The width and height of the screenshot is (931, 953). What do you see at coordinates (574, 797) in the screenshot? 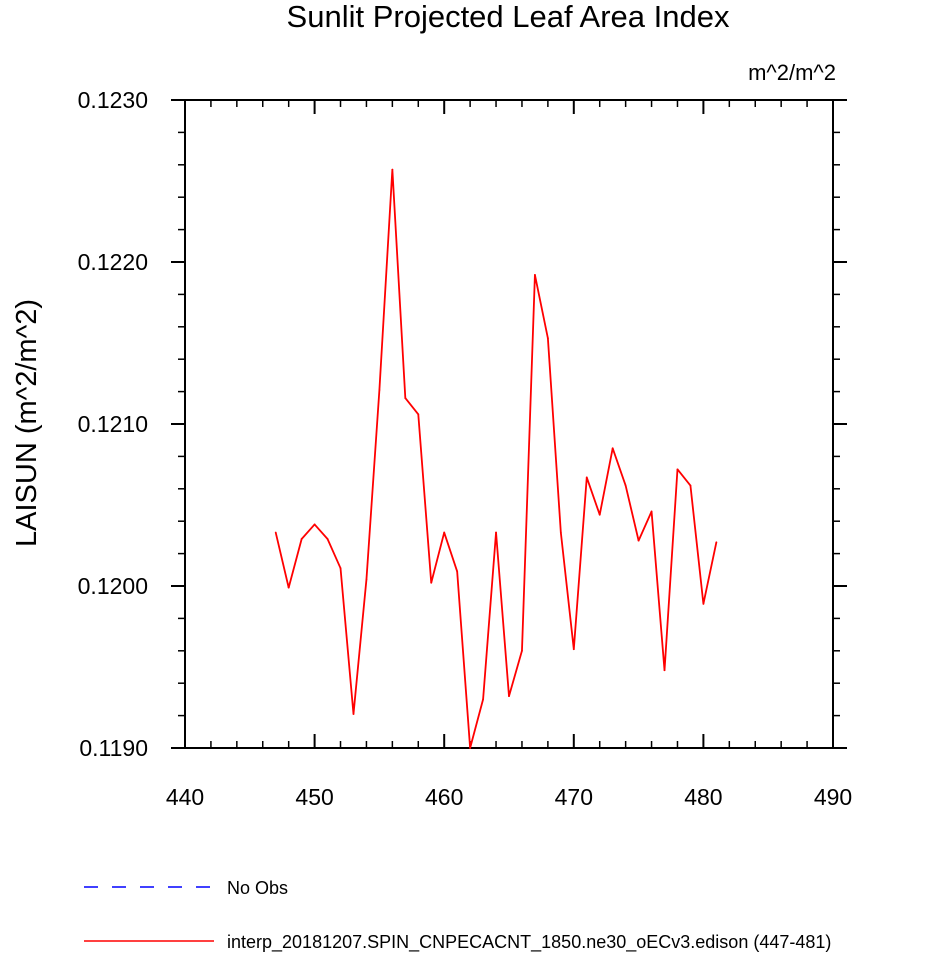
I see `x-tick-label: 470` at bounding box center [574, 797].